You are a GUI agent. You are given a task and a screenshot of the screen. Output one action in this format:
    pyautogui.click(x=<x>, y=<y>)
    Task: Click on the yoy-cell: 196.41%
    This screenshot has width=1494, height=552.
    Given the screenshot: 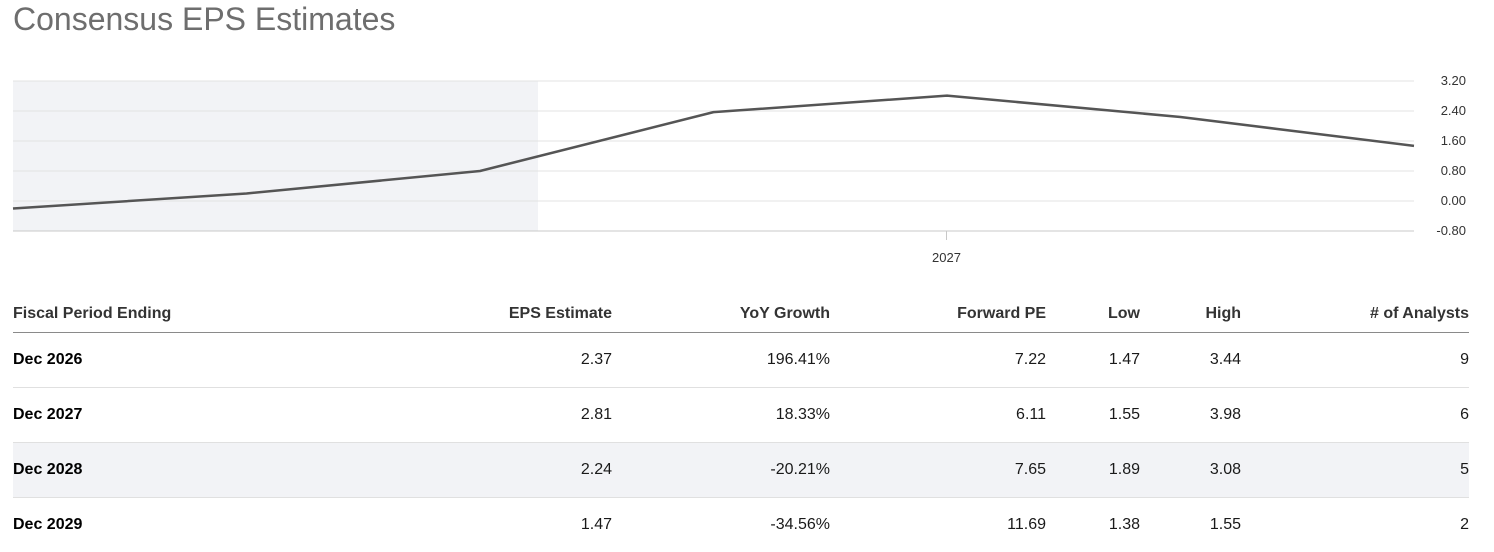 What is the action you would take?
    pyautogui.click(x=721, y=360)
    